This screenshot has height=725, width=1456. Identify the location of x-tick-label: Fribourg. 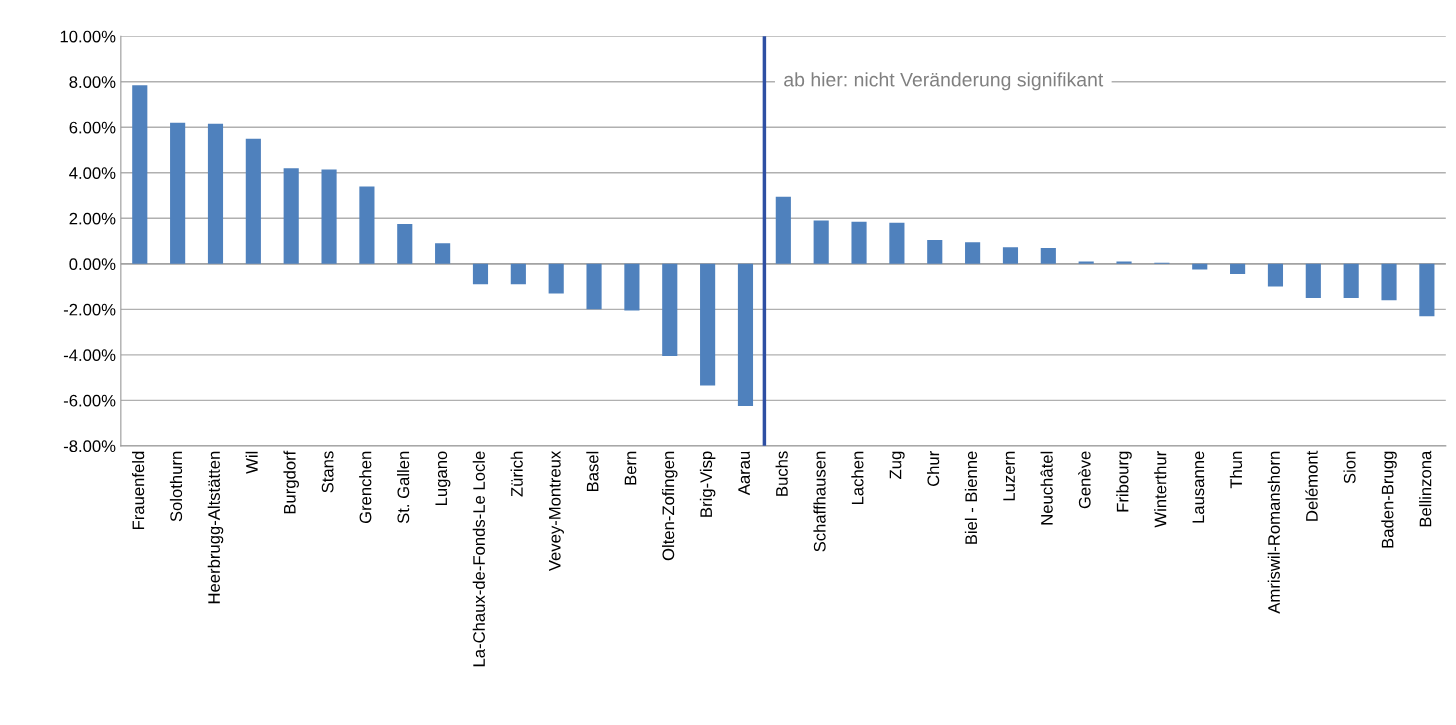
(1124, 481).